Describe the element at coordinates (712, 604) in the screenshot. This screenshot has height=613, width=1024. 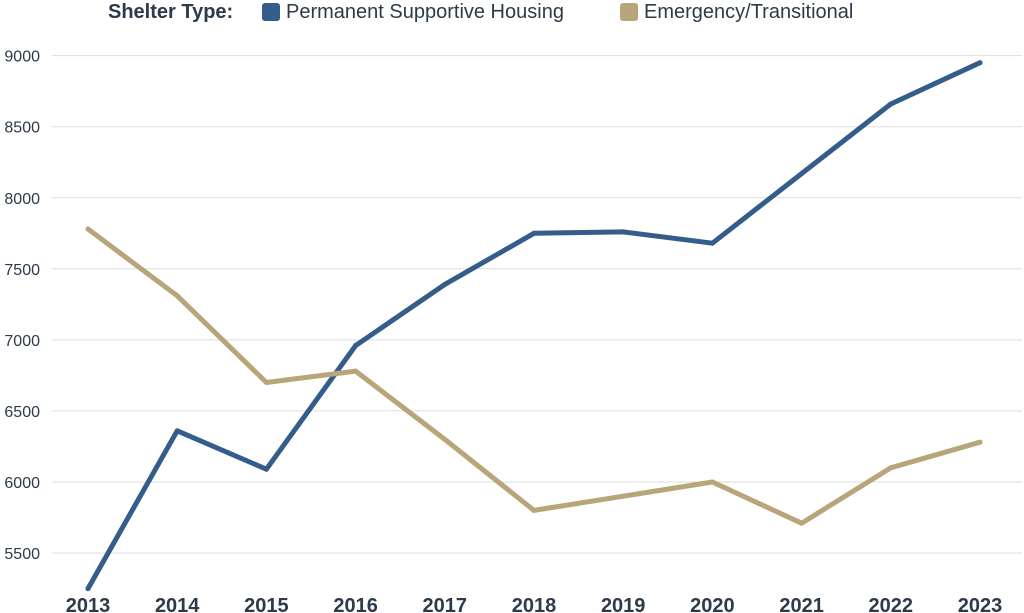
I see `x-tick-label-2020: 2020` at that location.